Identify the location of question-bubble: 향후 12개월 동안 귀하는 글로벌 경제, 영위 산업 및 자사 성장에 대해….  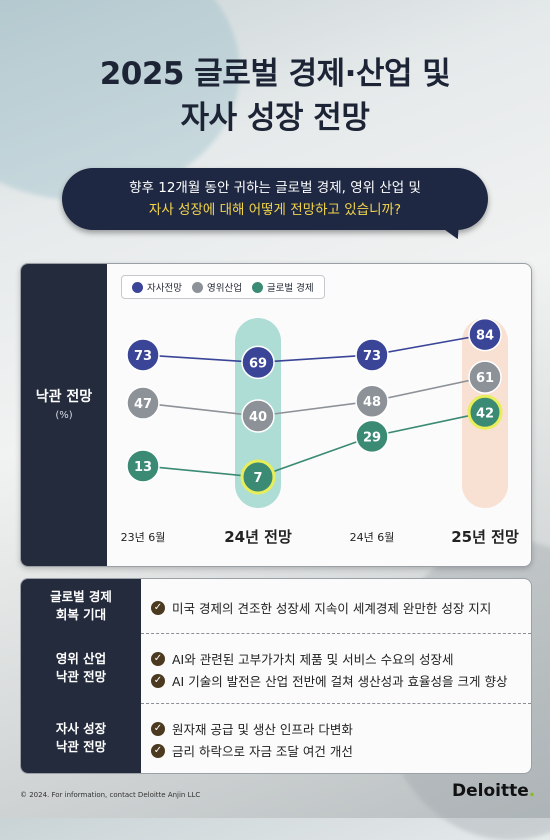
(275, 199).